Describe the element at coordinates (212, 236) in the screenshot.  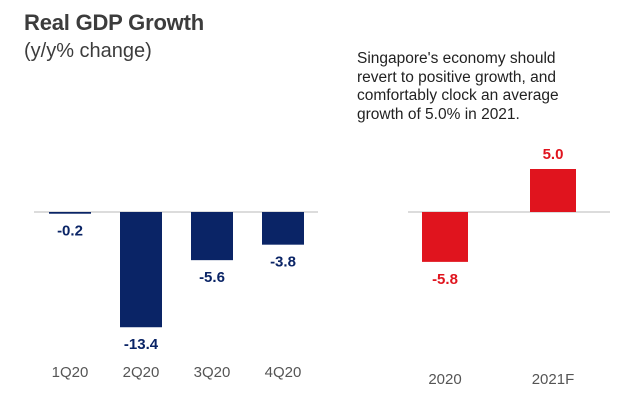
I see `bar-3q20` at that location.